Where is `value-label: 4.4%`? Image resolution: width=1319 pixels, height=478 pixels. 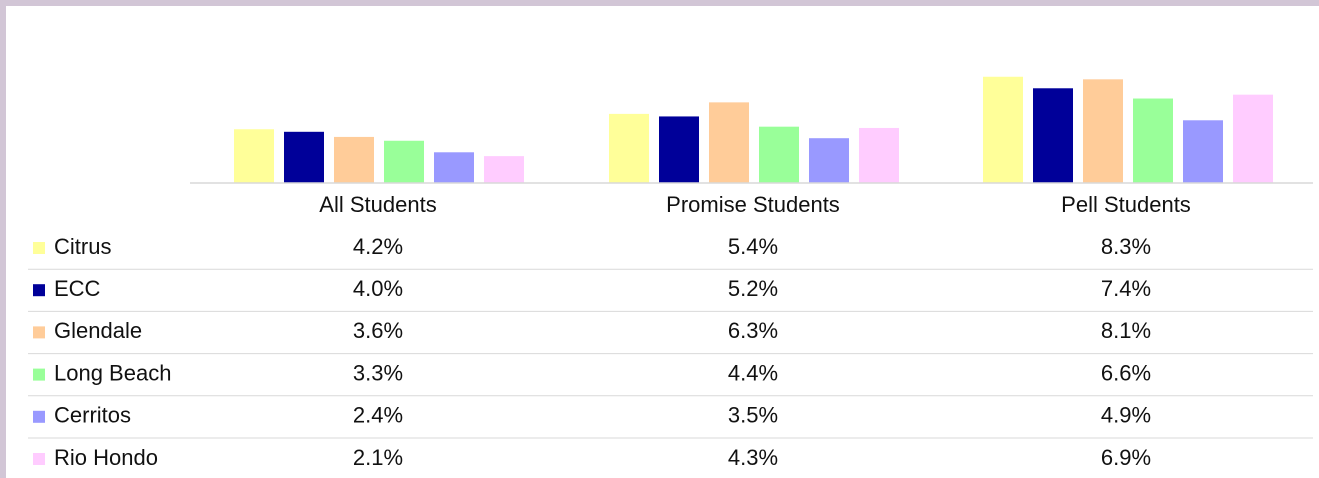
value-label: 4.4% is located at coordinates (753, 372).